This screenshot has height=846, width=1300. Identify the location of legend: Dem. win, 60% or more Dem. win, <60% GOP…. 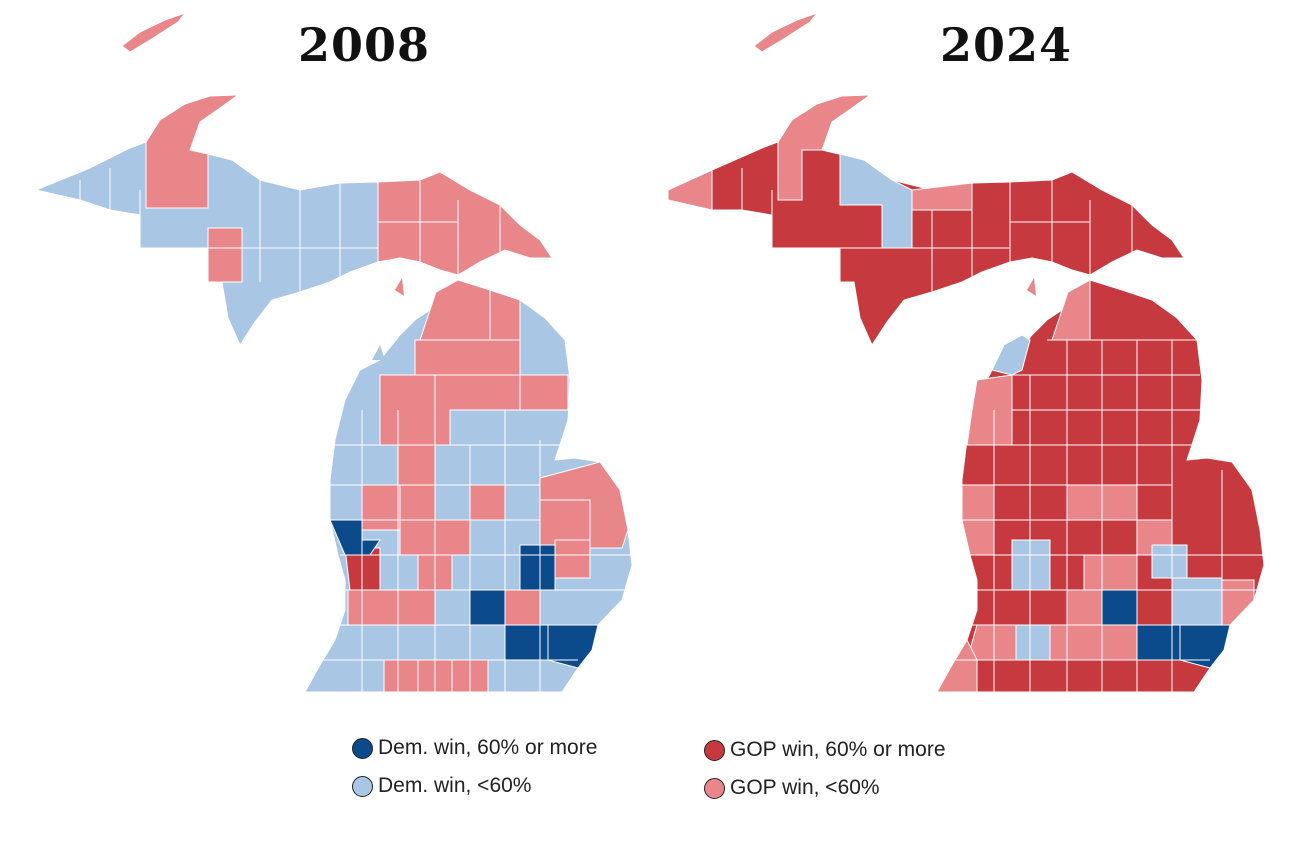
(702, 771).